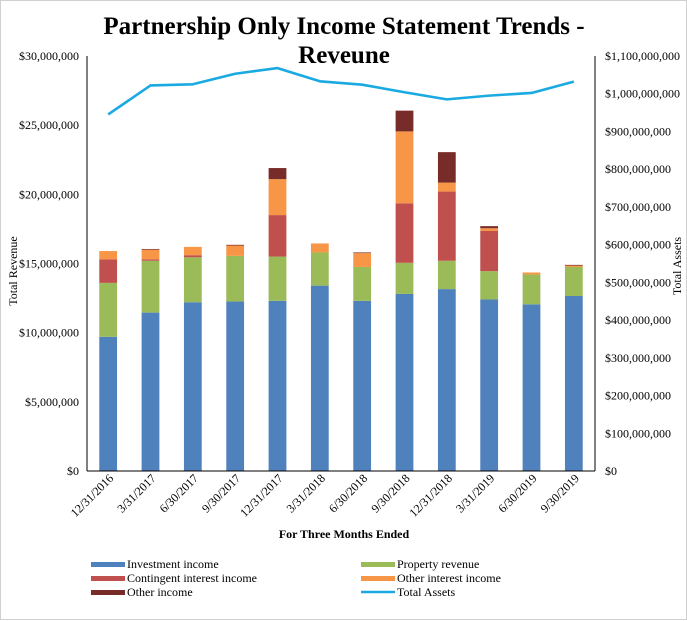  What do you see at coordinates (611, 471) in the screenshot?
I see `y2-tick-label: $0` at bounding box center [611, 471].